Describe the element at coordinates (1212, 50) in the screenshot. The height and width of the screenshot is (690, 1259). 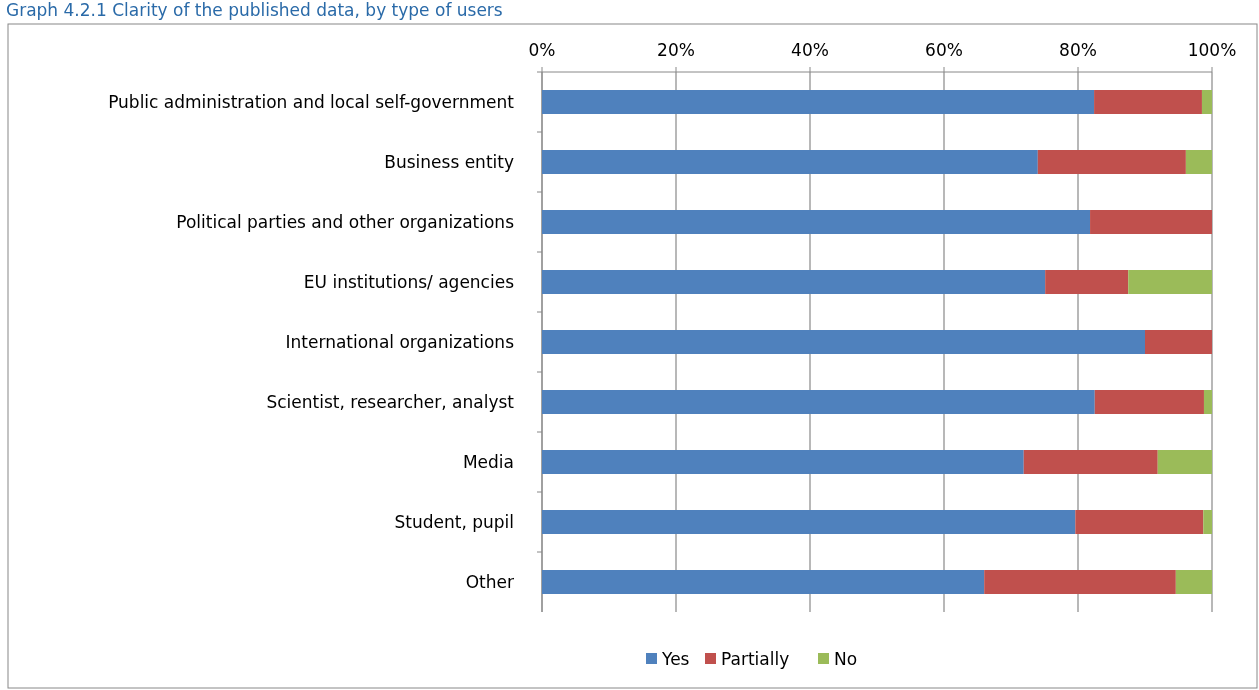
I see `x-tick-label: 100%` at that location.